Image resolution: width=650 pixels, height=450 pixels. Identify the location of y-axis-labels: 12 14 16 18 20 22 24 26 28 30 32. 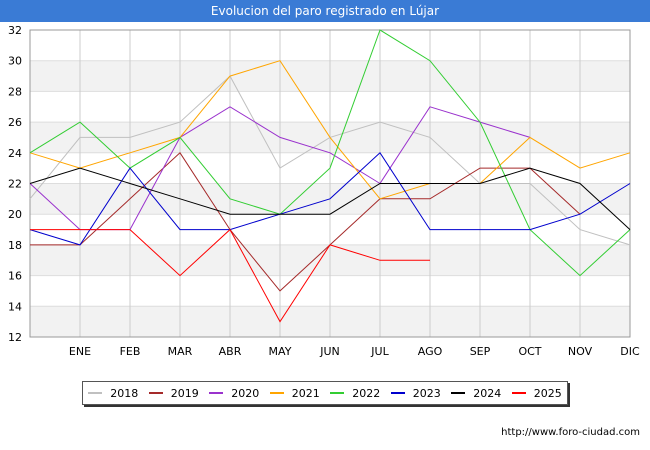
(15, 184).